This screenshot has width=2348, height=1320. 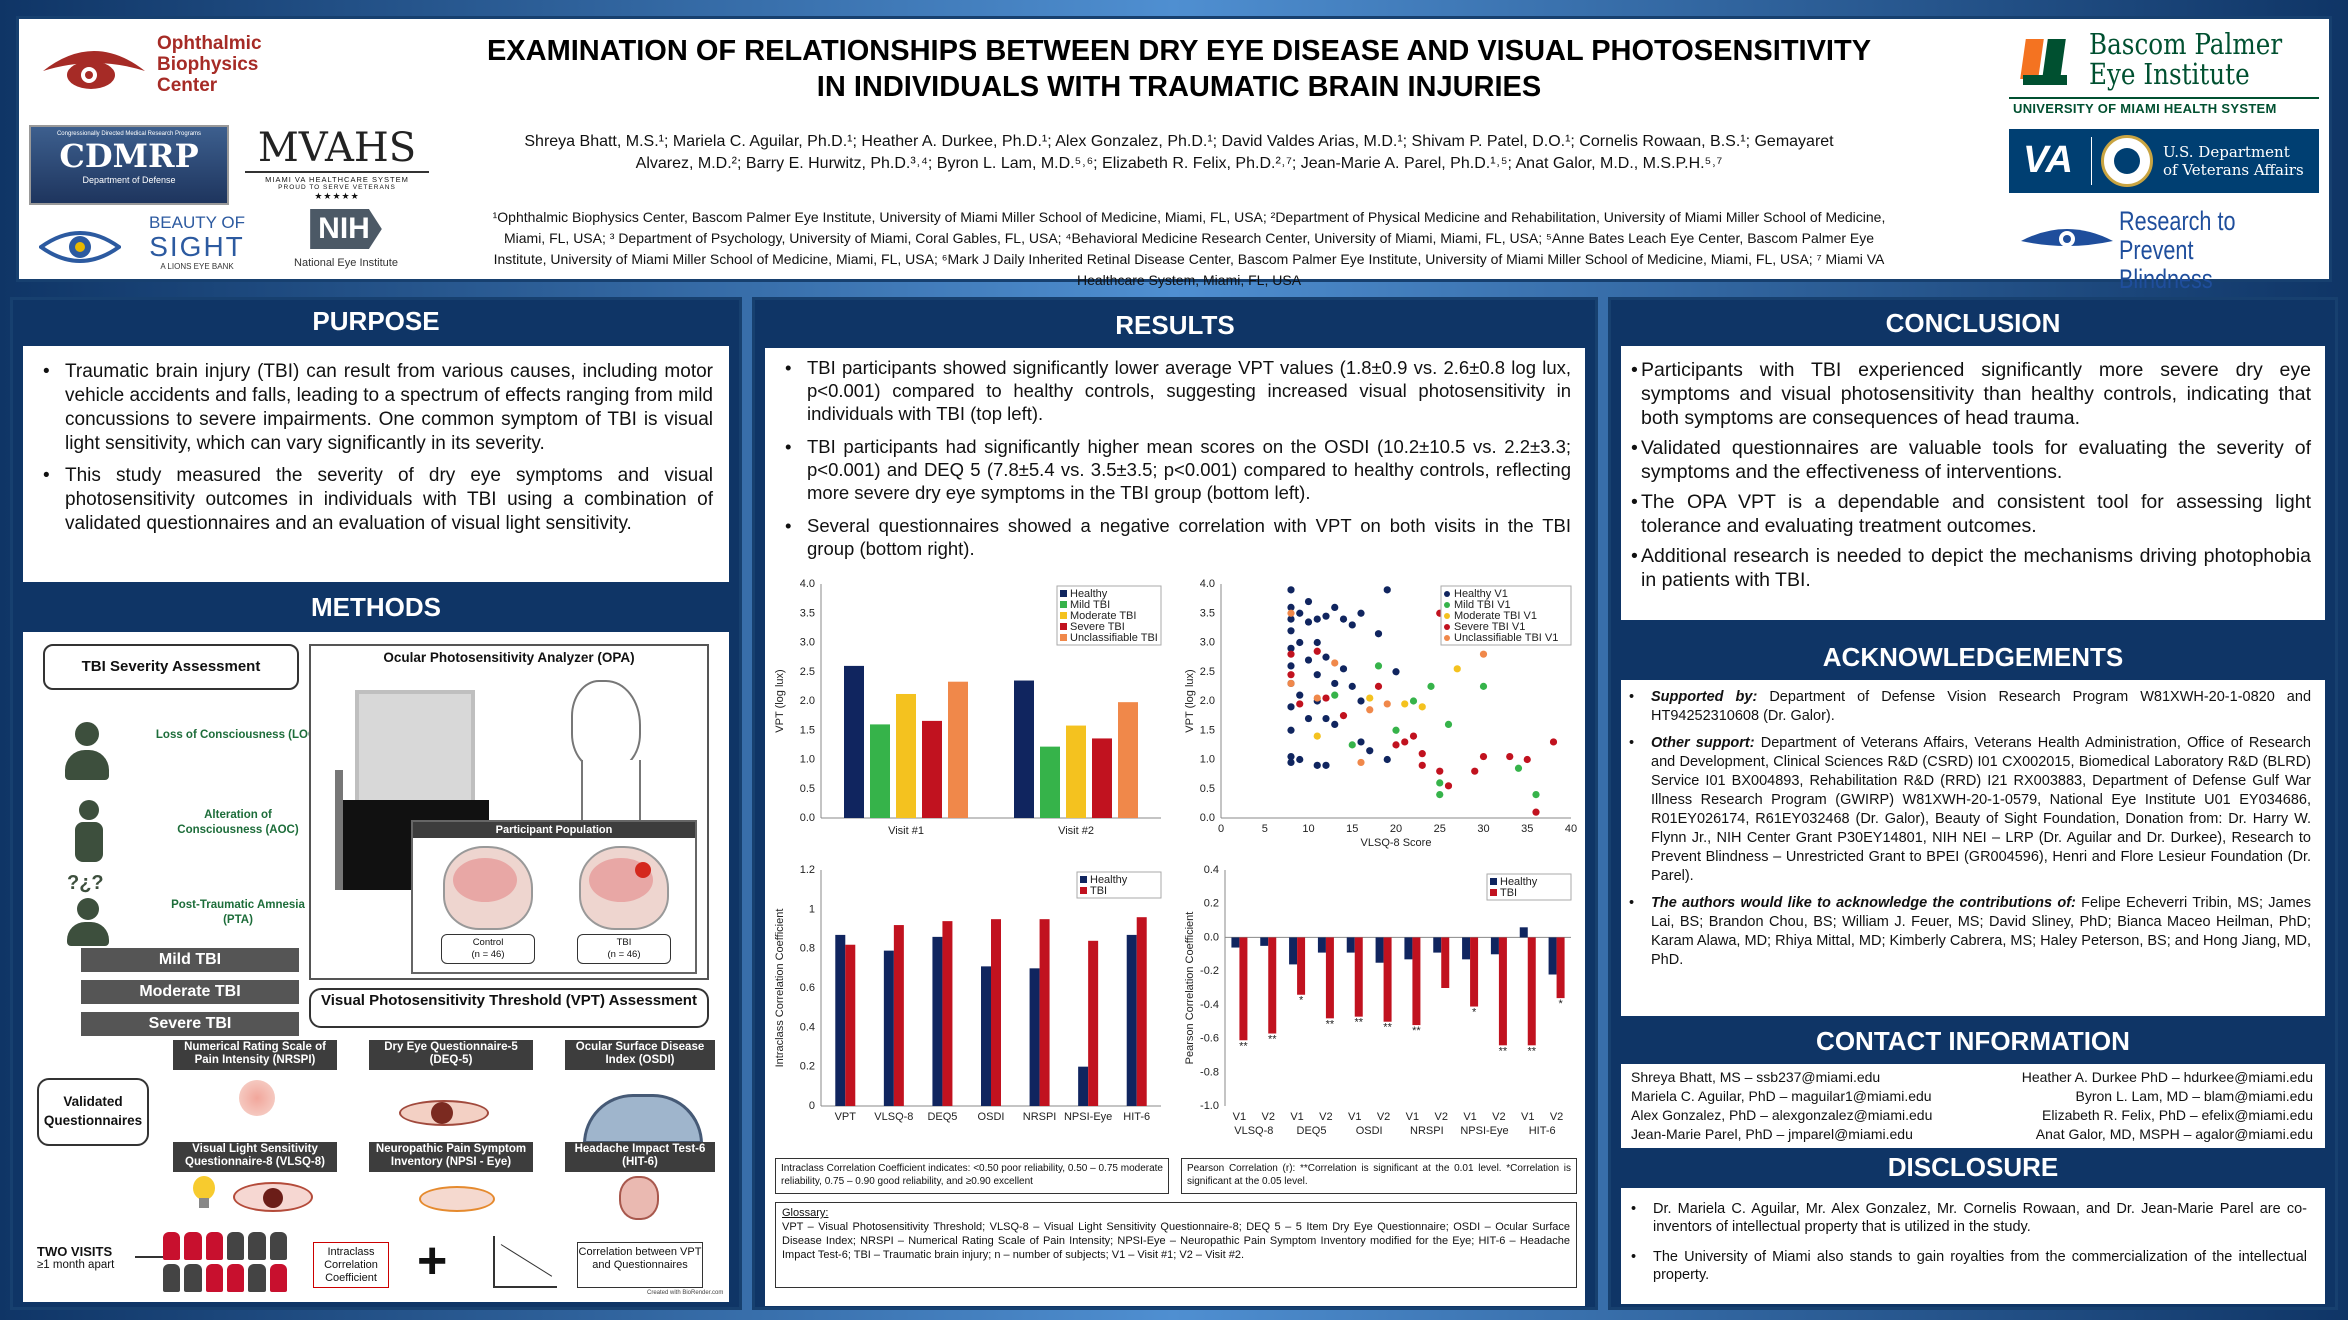 I want to click on y-tick-label: -0.6, so click(x=1209, y=1039).